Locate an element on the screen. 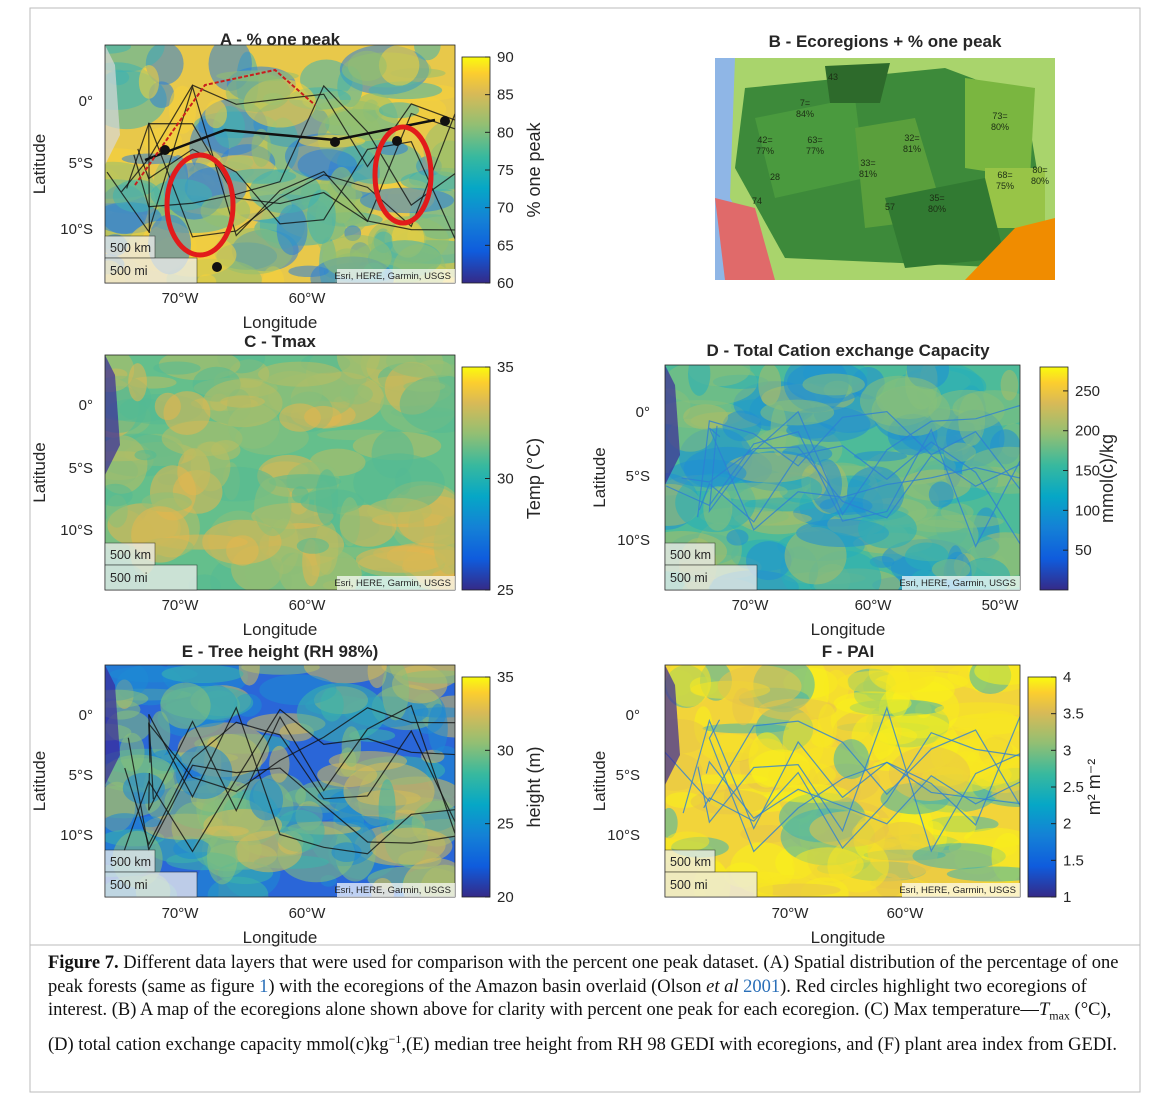 This screenshot has height=1106, width=1170. colorbar-label: % one peak is located at coordinates (534, 169).